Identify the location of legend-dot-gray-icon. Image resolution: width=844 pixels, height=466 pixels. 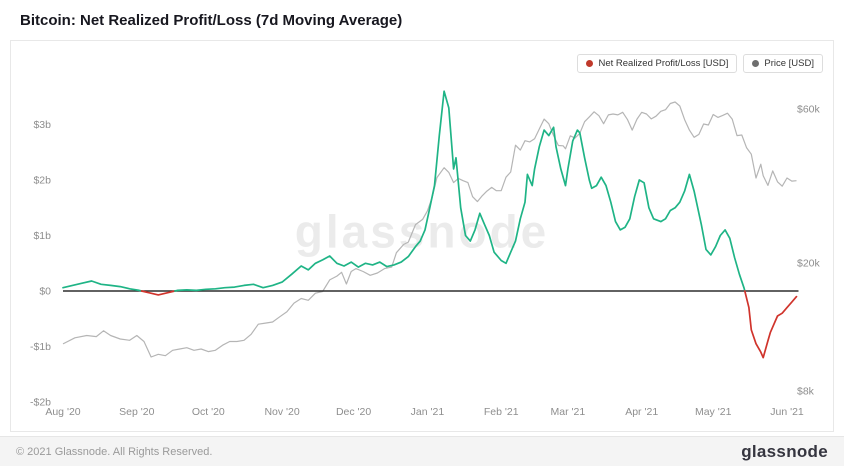
(756, 63).